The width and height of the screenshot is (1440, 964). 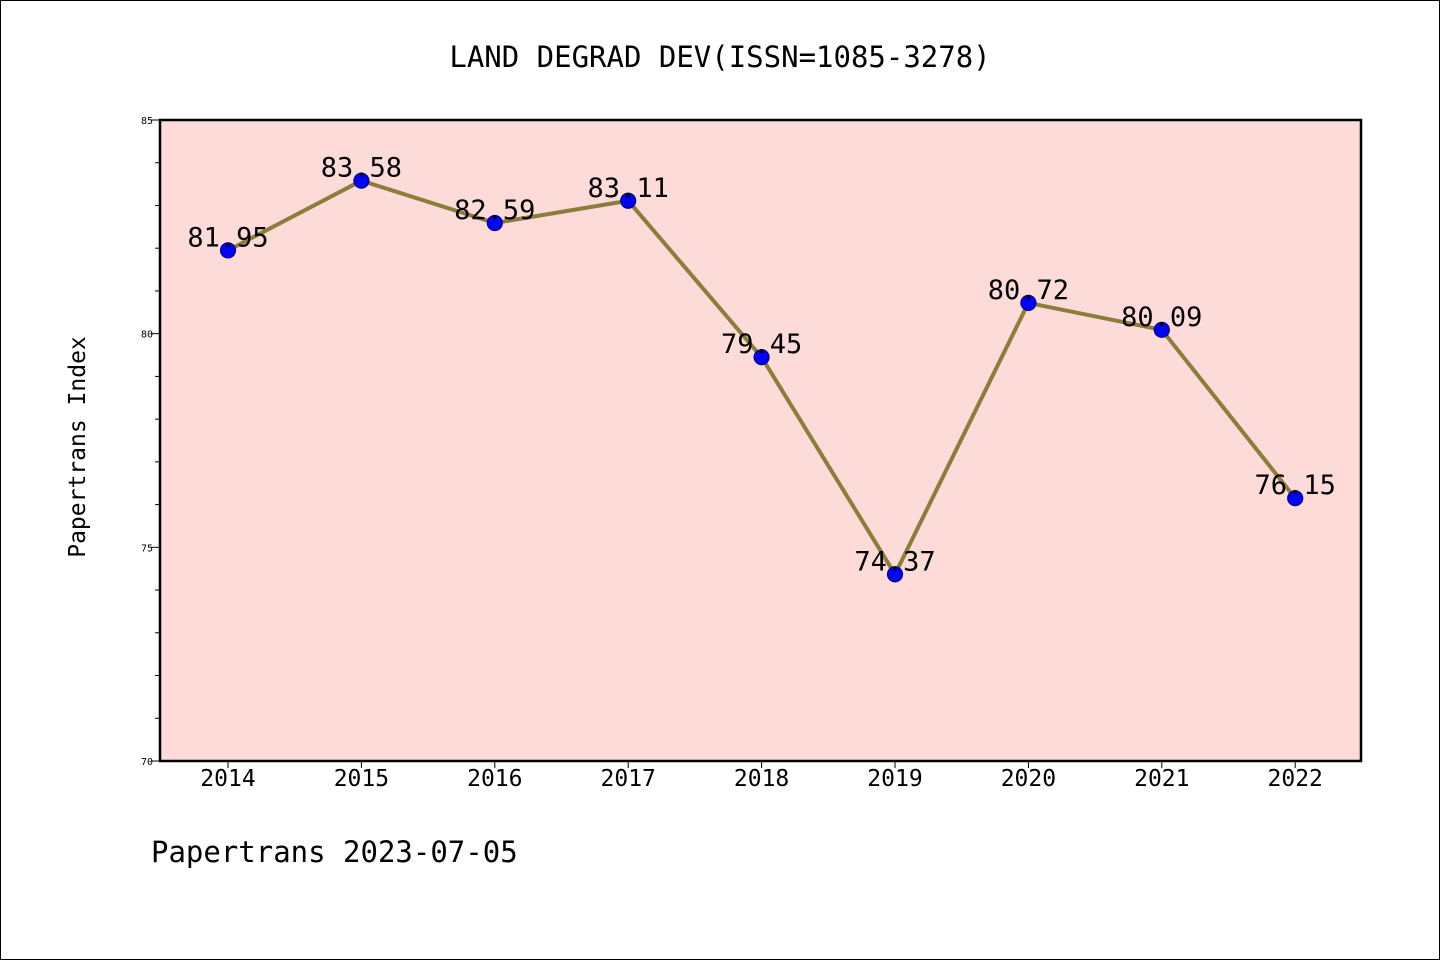 I want to click on x-tick-label: 2020, so click(x=1028, y=779).